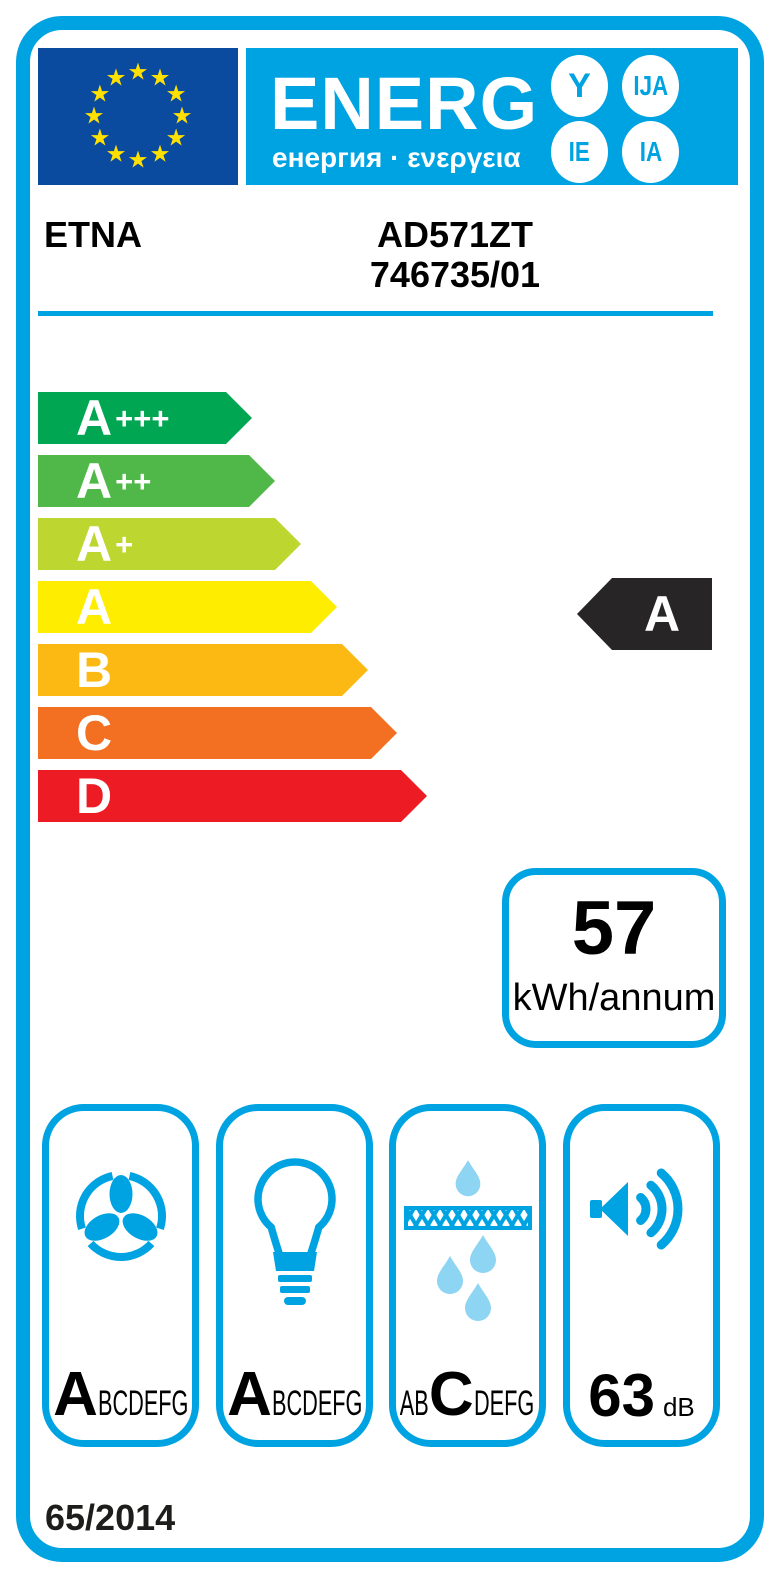 This screenshot has width=780, height=1578. What do you see at coordinates (467, 1240) in the screenshot?
I see `grease-filter-icon` at bounding box center [467, 1240].